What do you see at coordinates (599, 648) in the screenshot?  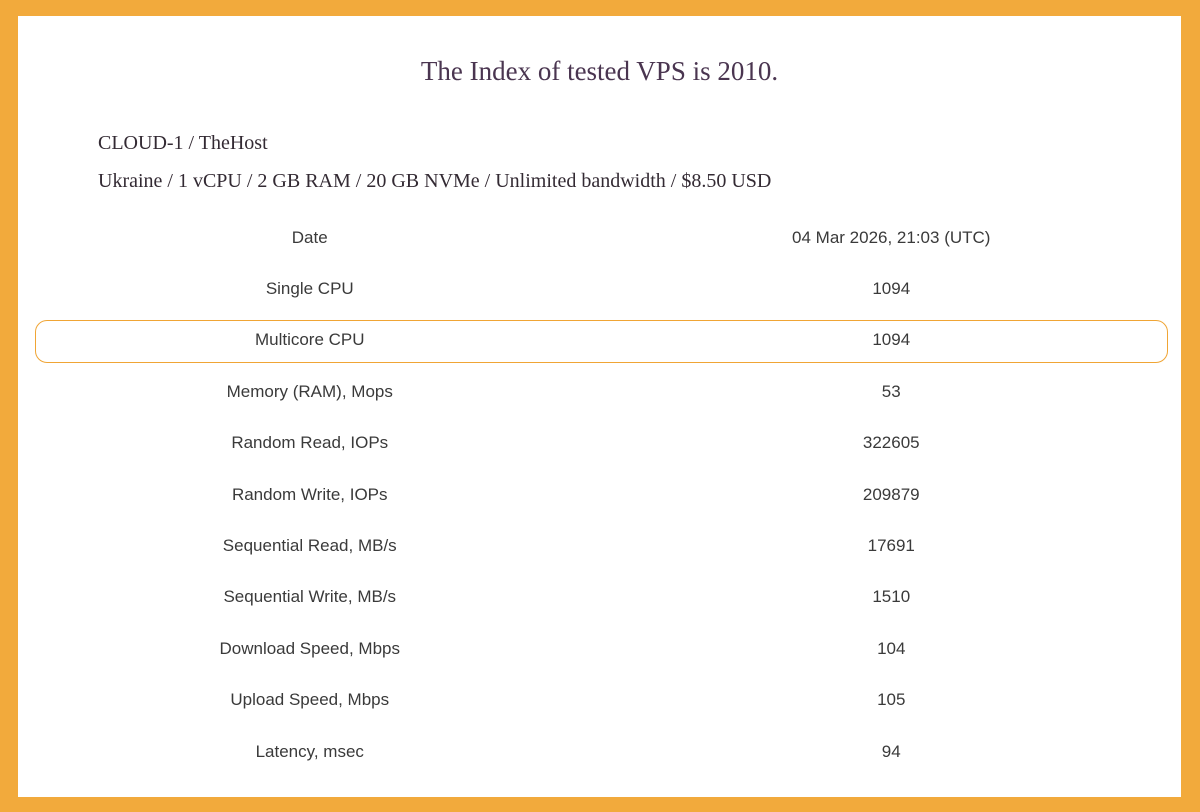 I see `table-row-download-speed: Download Speed, Mbps 104` at bounding box center [599, 648].